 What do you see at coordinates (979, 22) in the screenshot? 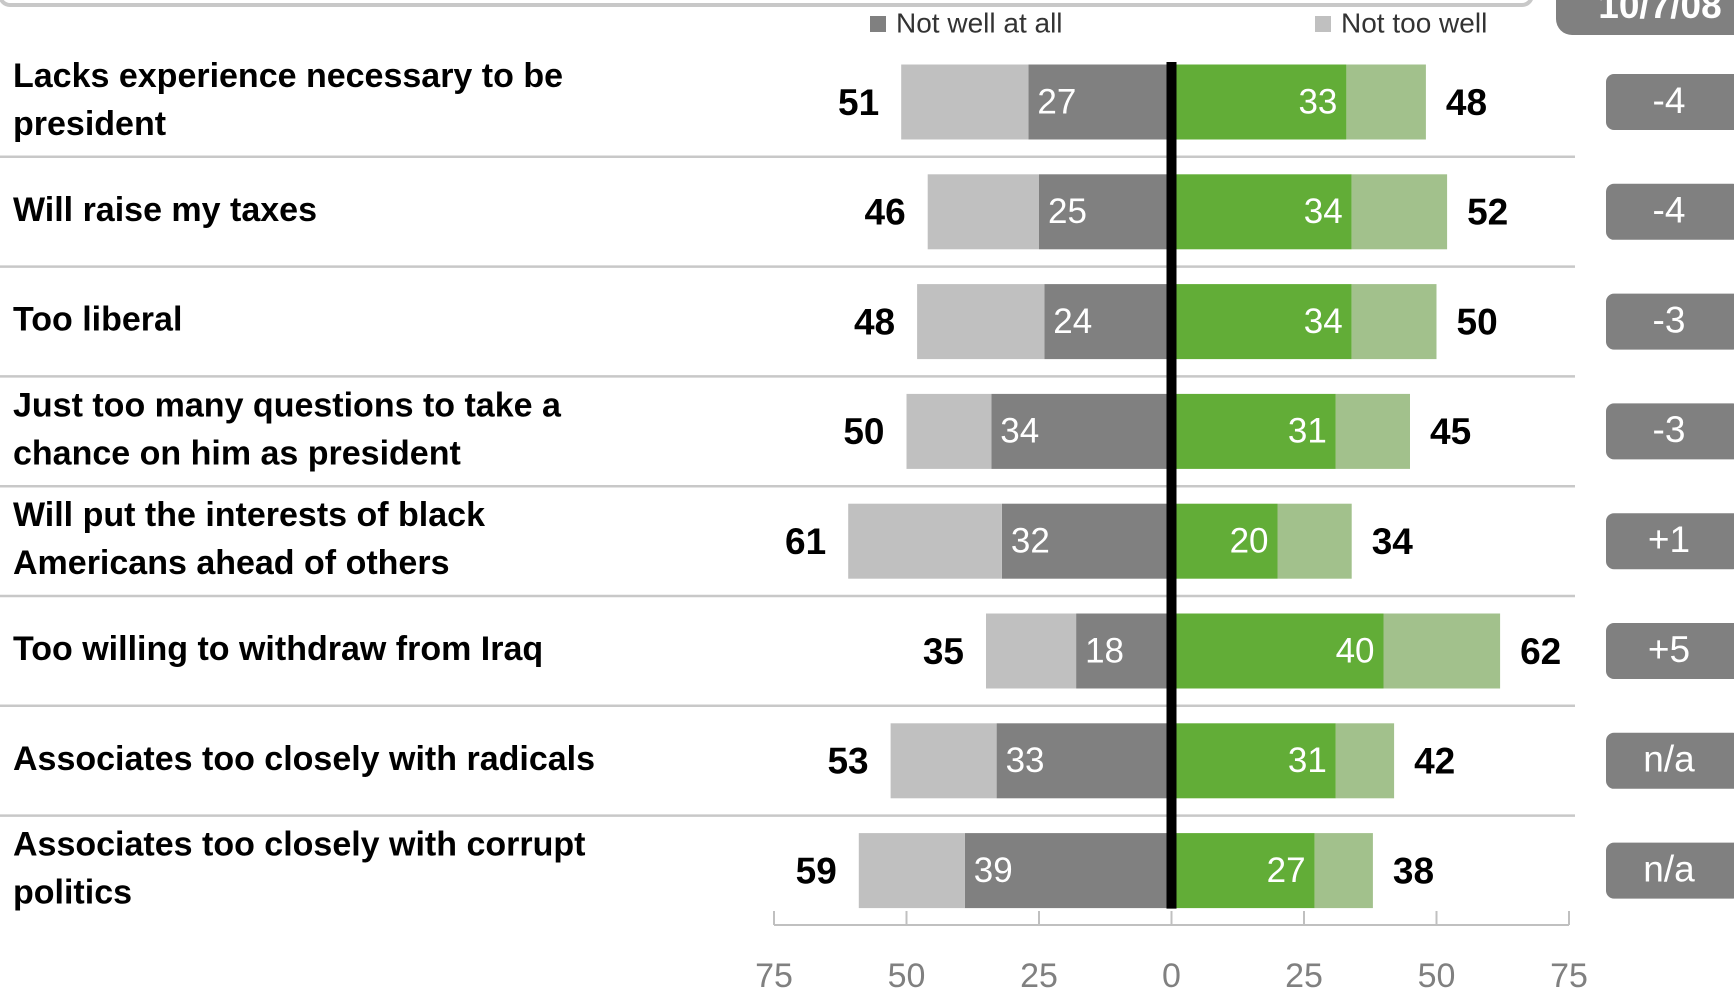
I see `legend-label: Not well at all` at bounding box center [979, 22].